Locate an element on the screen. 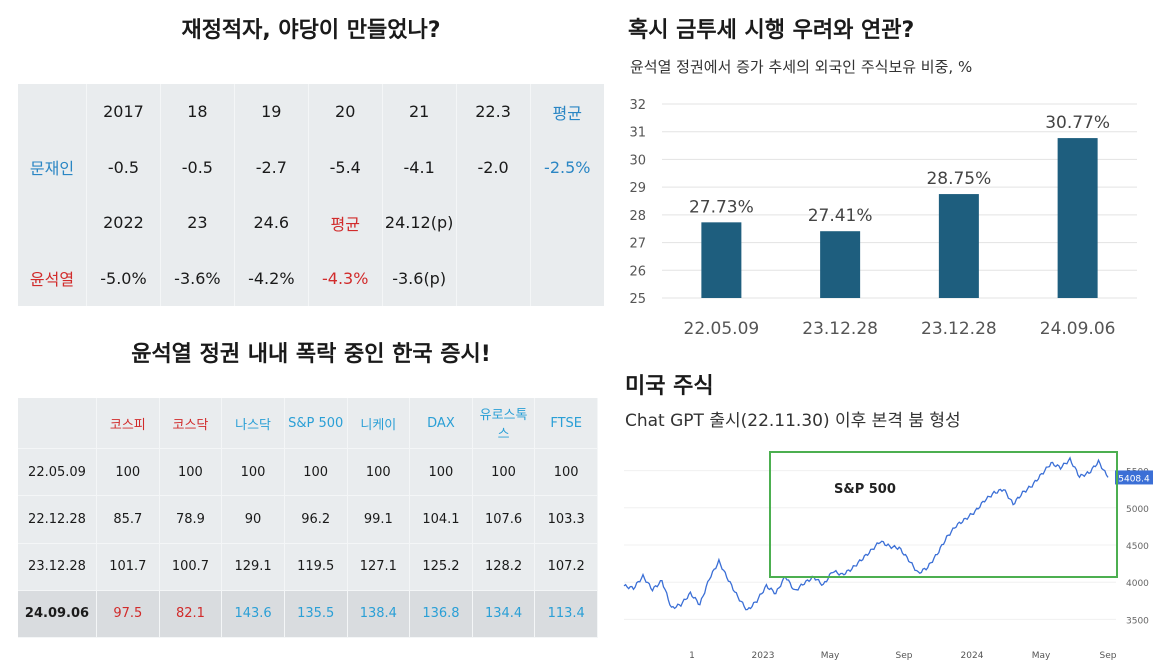  line-ytick-label: 4000 is located at coordinates (1137, 584).